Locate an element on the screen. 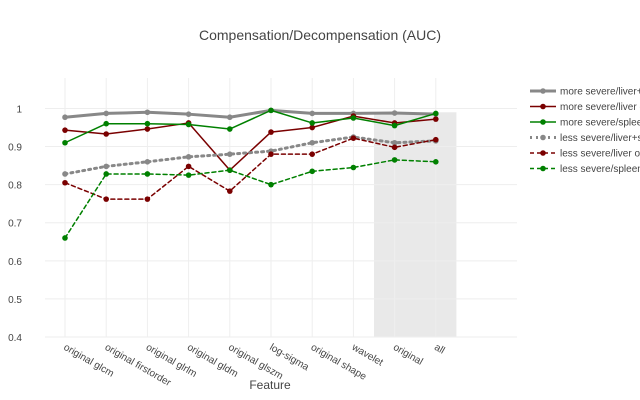 The width and height of the screenshot is (640, 400). y-tick-label: 0.5 is located at coordinates (15, 300).